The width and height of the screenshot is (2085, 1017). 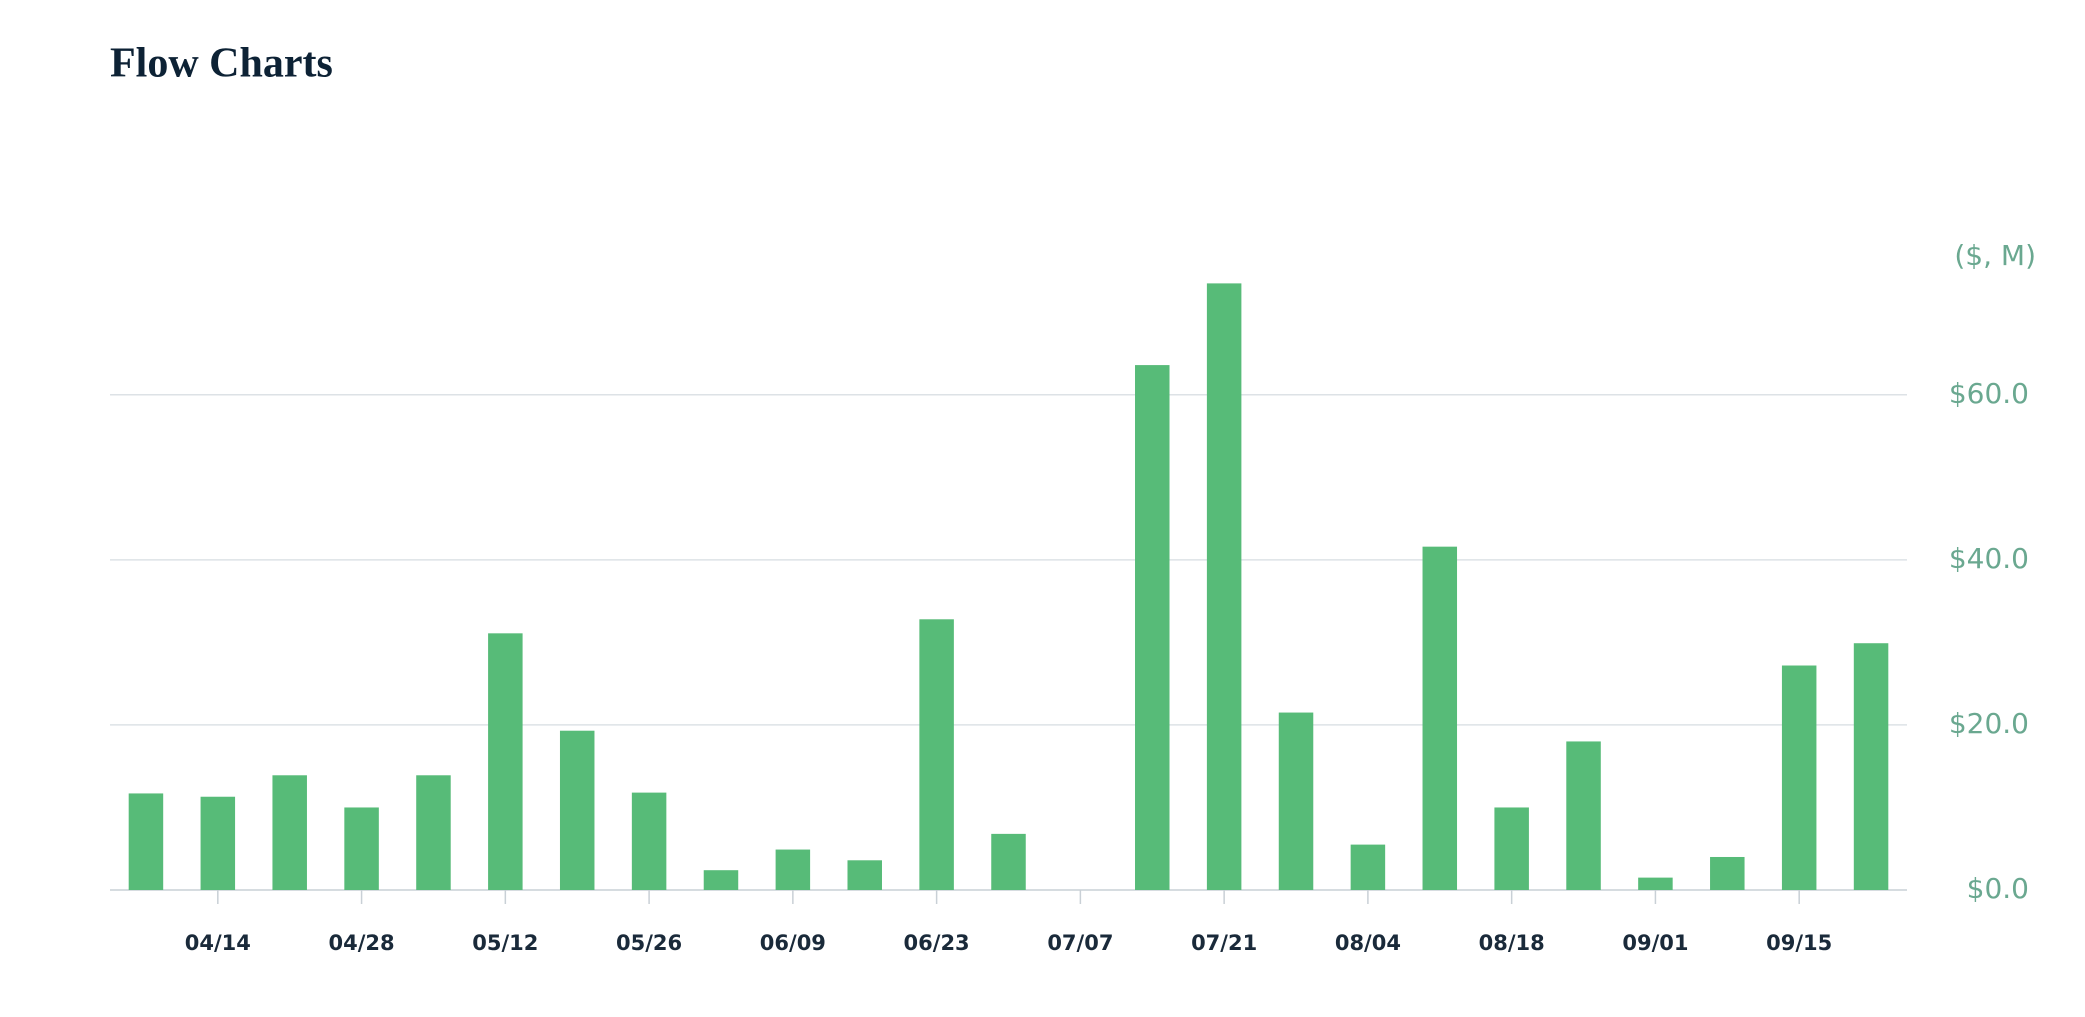 What do you see at coordinates (1989, 393) in the screenshot?
I see `y-tick-label: $60.0` at bounding box center [1989, 393].